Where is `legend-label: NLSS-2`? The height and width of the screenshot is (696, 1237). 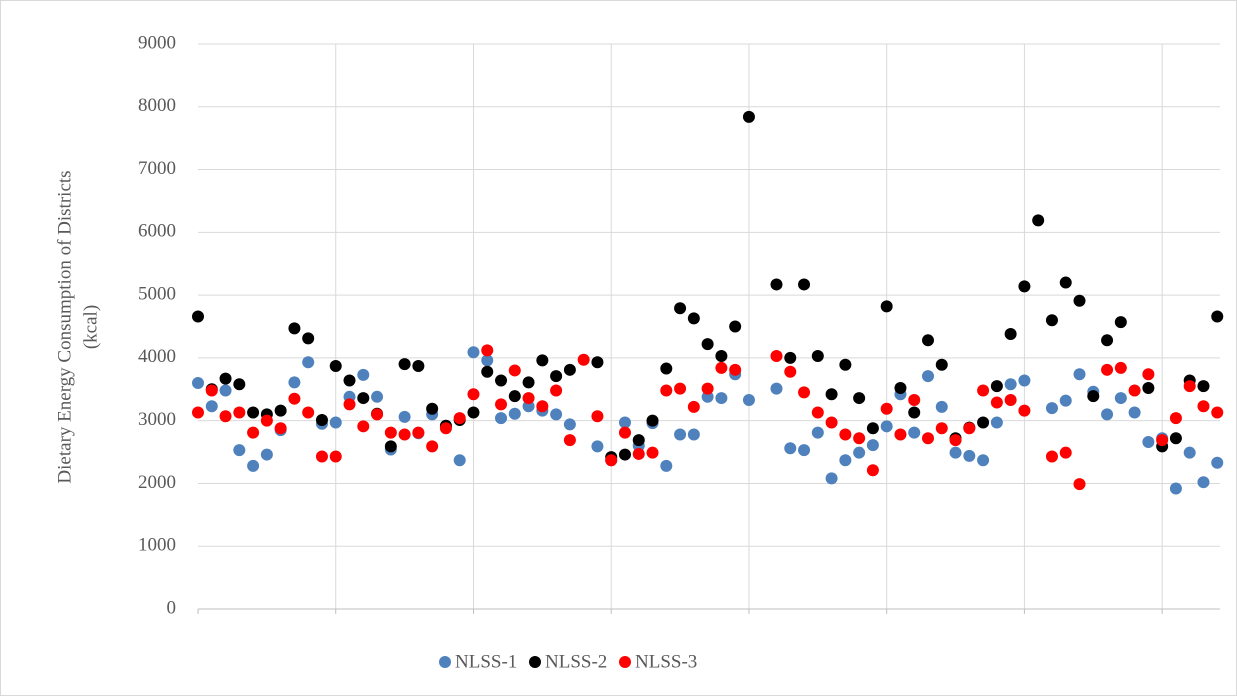
legend-label: NLSS-2 is located at coordinates (576, 661).